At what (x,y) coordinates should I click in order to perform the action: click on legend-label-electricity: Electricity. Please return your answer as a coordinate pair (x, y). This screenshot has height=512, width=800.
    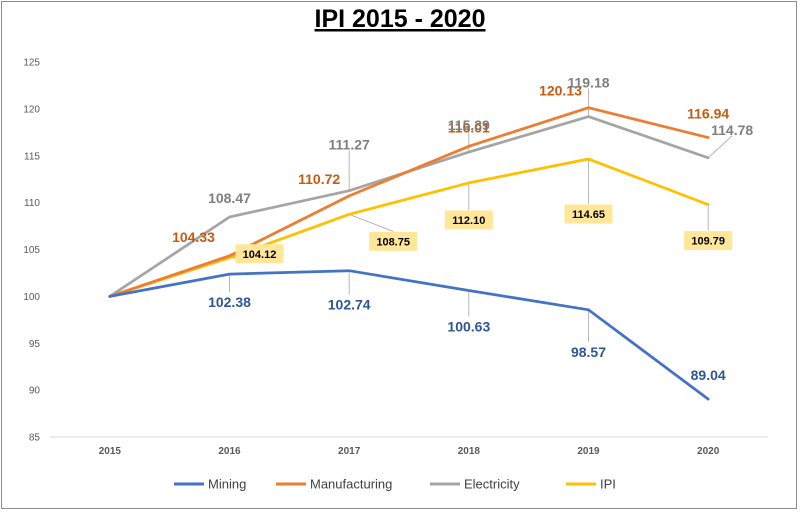
    Looking at the image, I should click on (492, 484).